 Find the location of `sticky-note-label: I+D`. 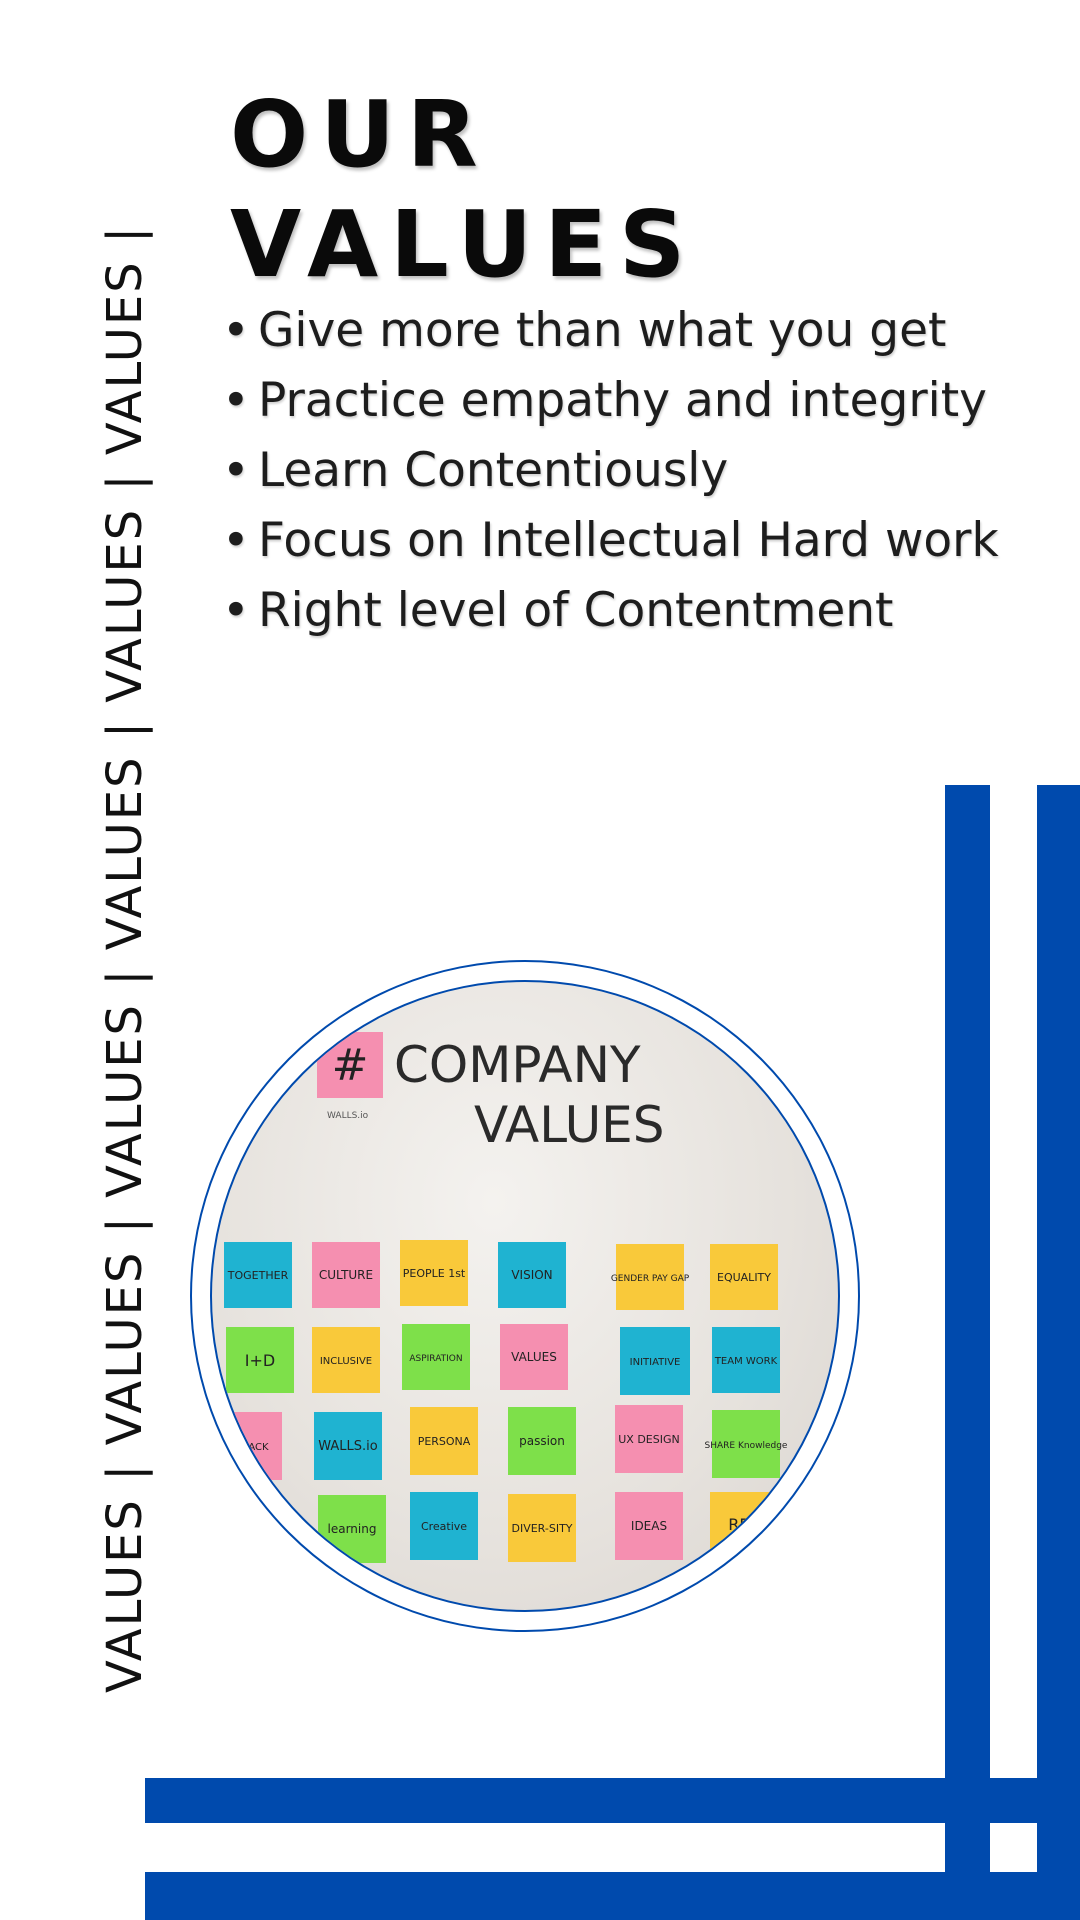

sticky-note-label: I+D is located at coordinates (260, 1360).